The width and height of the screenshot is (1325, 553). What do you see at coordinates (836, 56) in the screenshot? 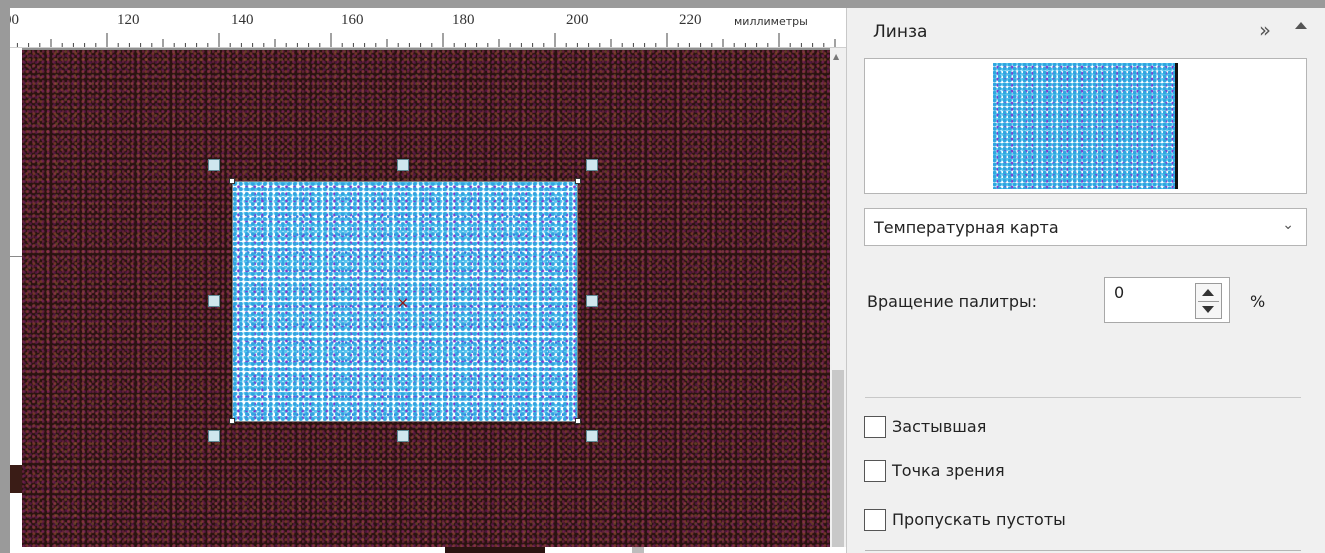
I see `scroll-up-icon: ▲` at bounding box center [836, 56].